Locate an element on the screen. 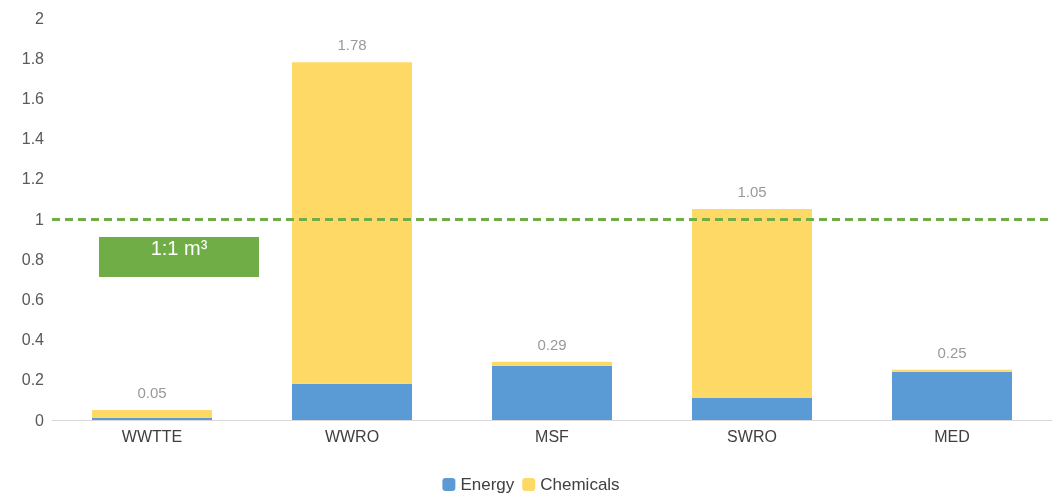 This screenshot has width=1062, height=498. y-tick-label: 1.4 is located at coordinates (33, 139).